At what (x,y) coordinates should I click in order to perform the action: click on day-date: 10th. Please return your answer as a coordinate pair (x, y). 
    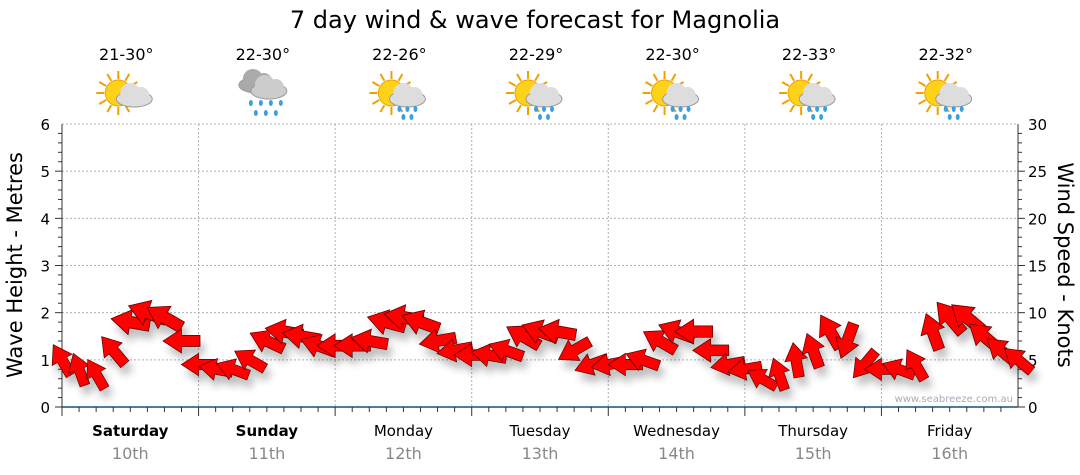
    Looking at the image, I should click on (130, 453).